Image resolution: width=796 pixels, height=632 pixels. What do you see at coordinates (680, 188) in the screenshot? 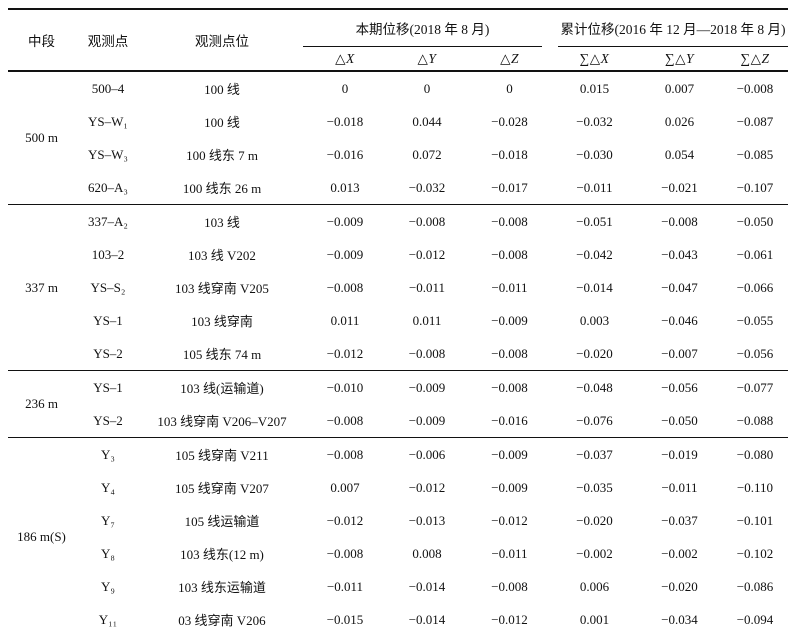
I see `value-cell: −0.021` at bounding box center [680, 188].